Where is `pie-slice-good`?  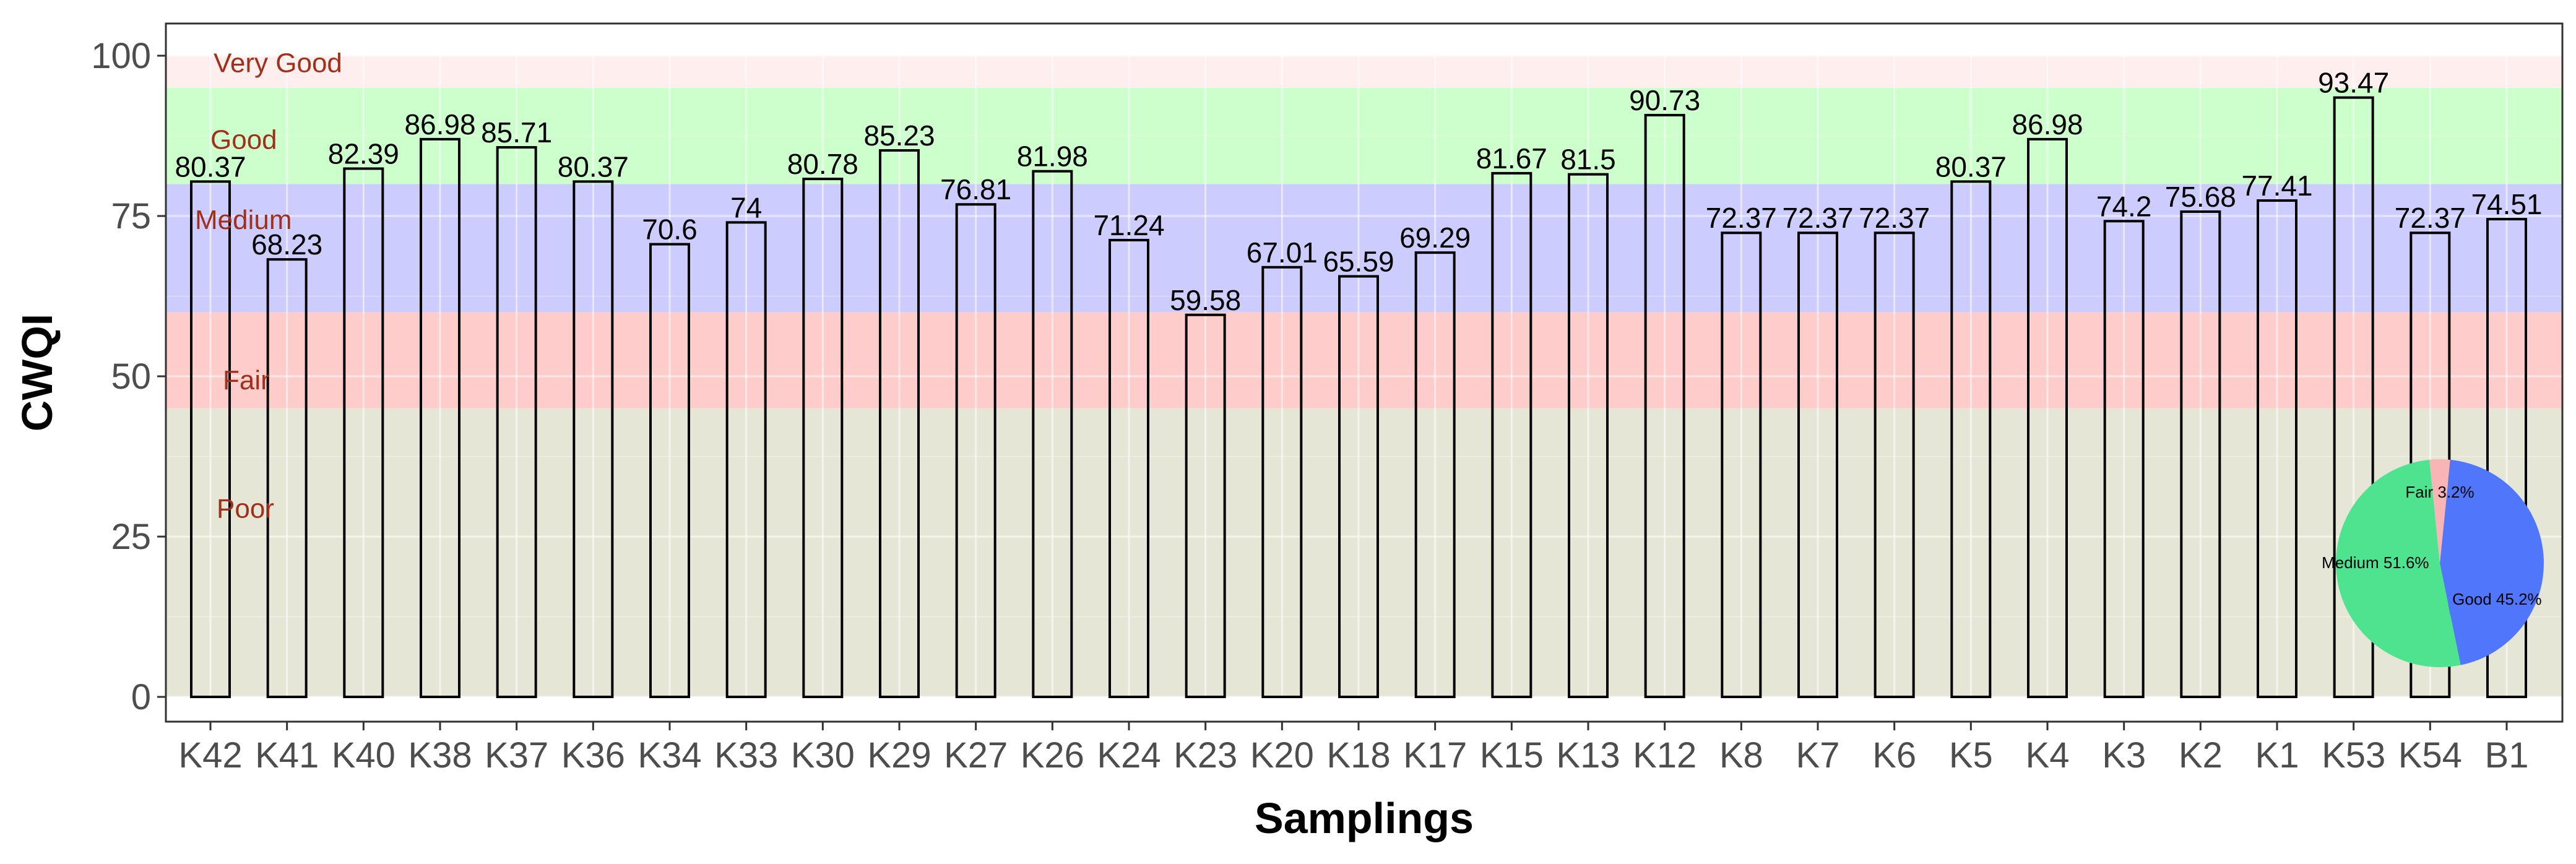 pie-slice-good is located at coordinates (2492, 562).